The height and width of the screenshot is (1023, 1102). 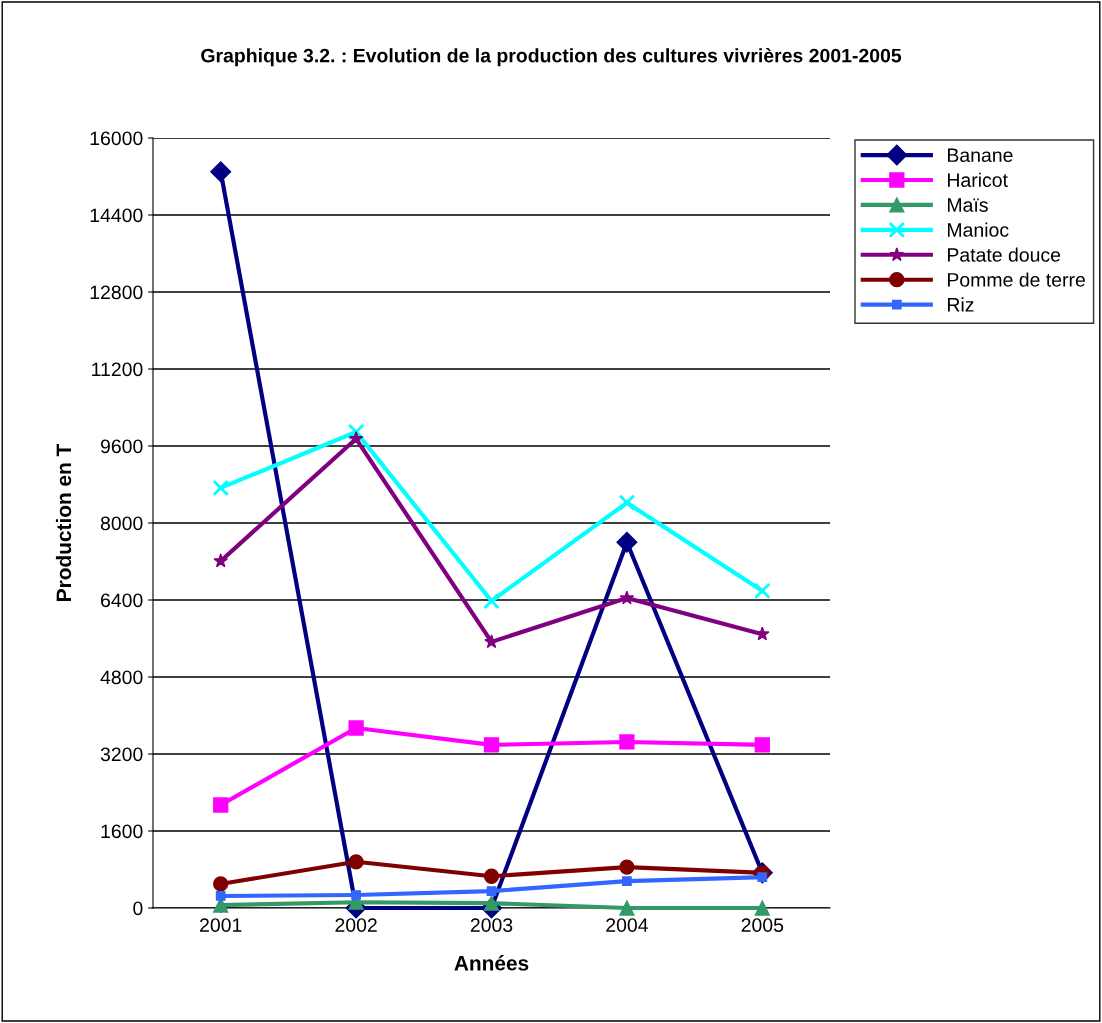 What do you see at coordinates (138, 908) in the screenshot?
I see `y-tick-label: 0` at bounding box center [138, 908].